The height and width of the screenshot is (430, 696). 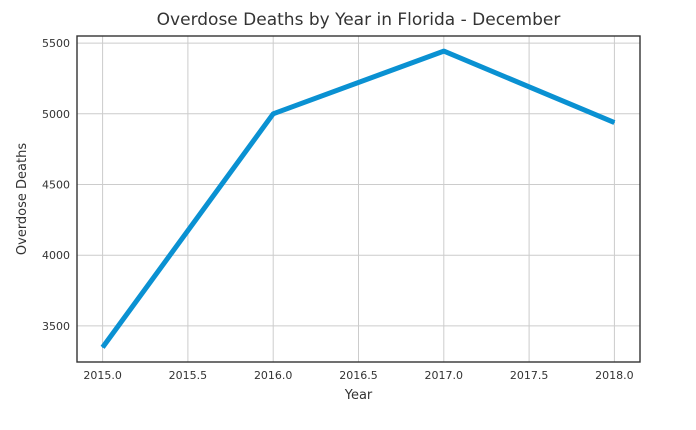 I want to click on y-axis-title: Overdose Deaths, so click(x=22, y=199).